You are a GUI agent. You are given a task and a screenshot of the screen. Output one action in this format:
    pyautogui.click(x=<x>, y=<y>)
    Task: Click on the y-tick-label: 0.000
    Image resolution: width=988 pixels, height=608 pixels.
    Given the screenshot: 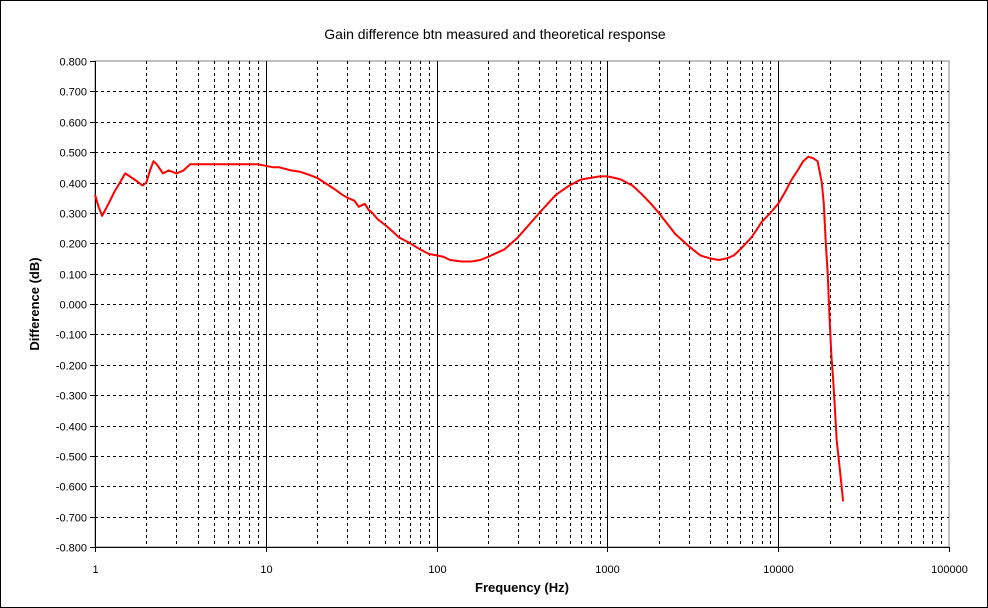 What is the action you would take?
    pyautogui.click(x=73, y=306)
    